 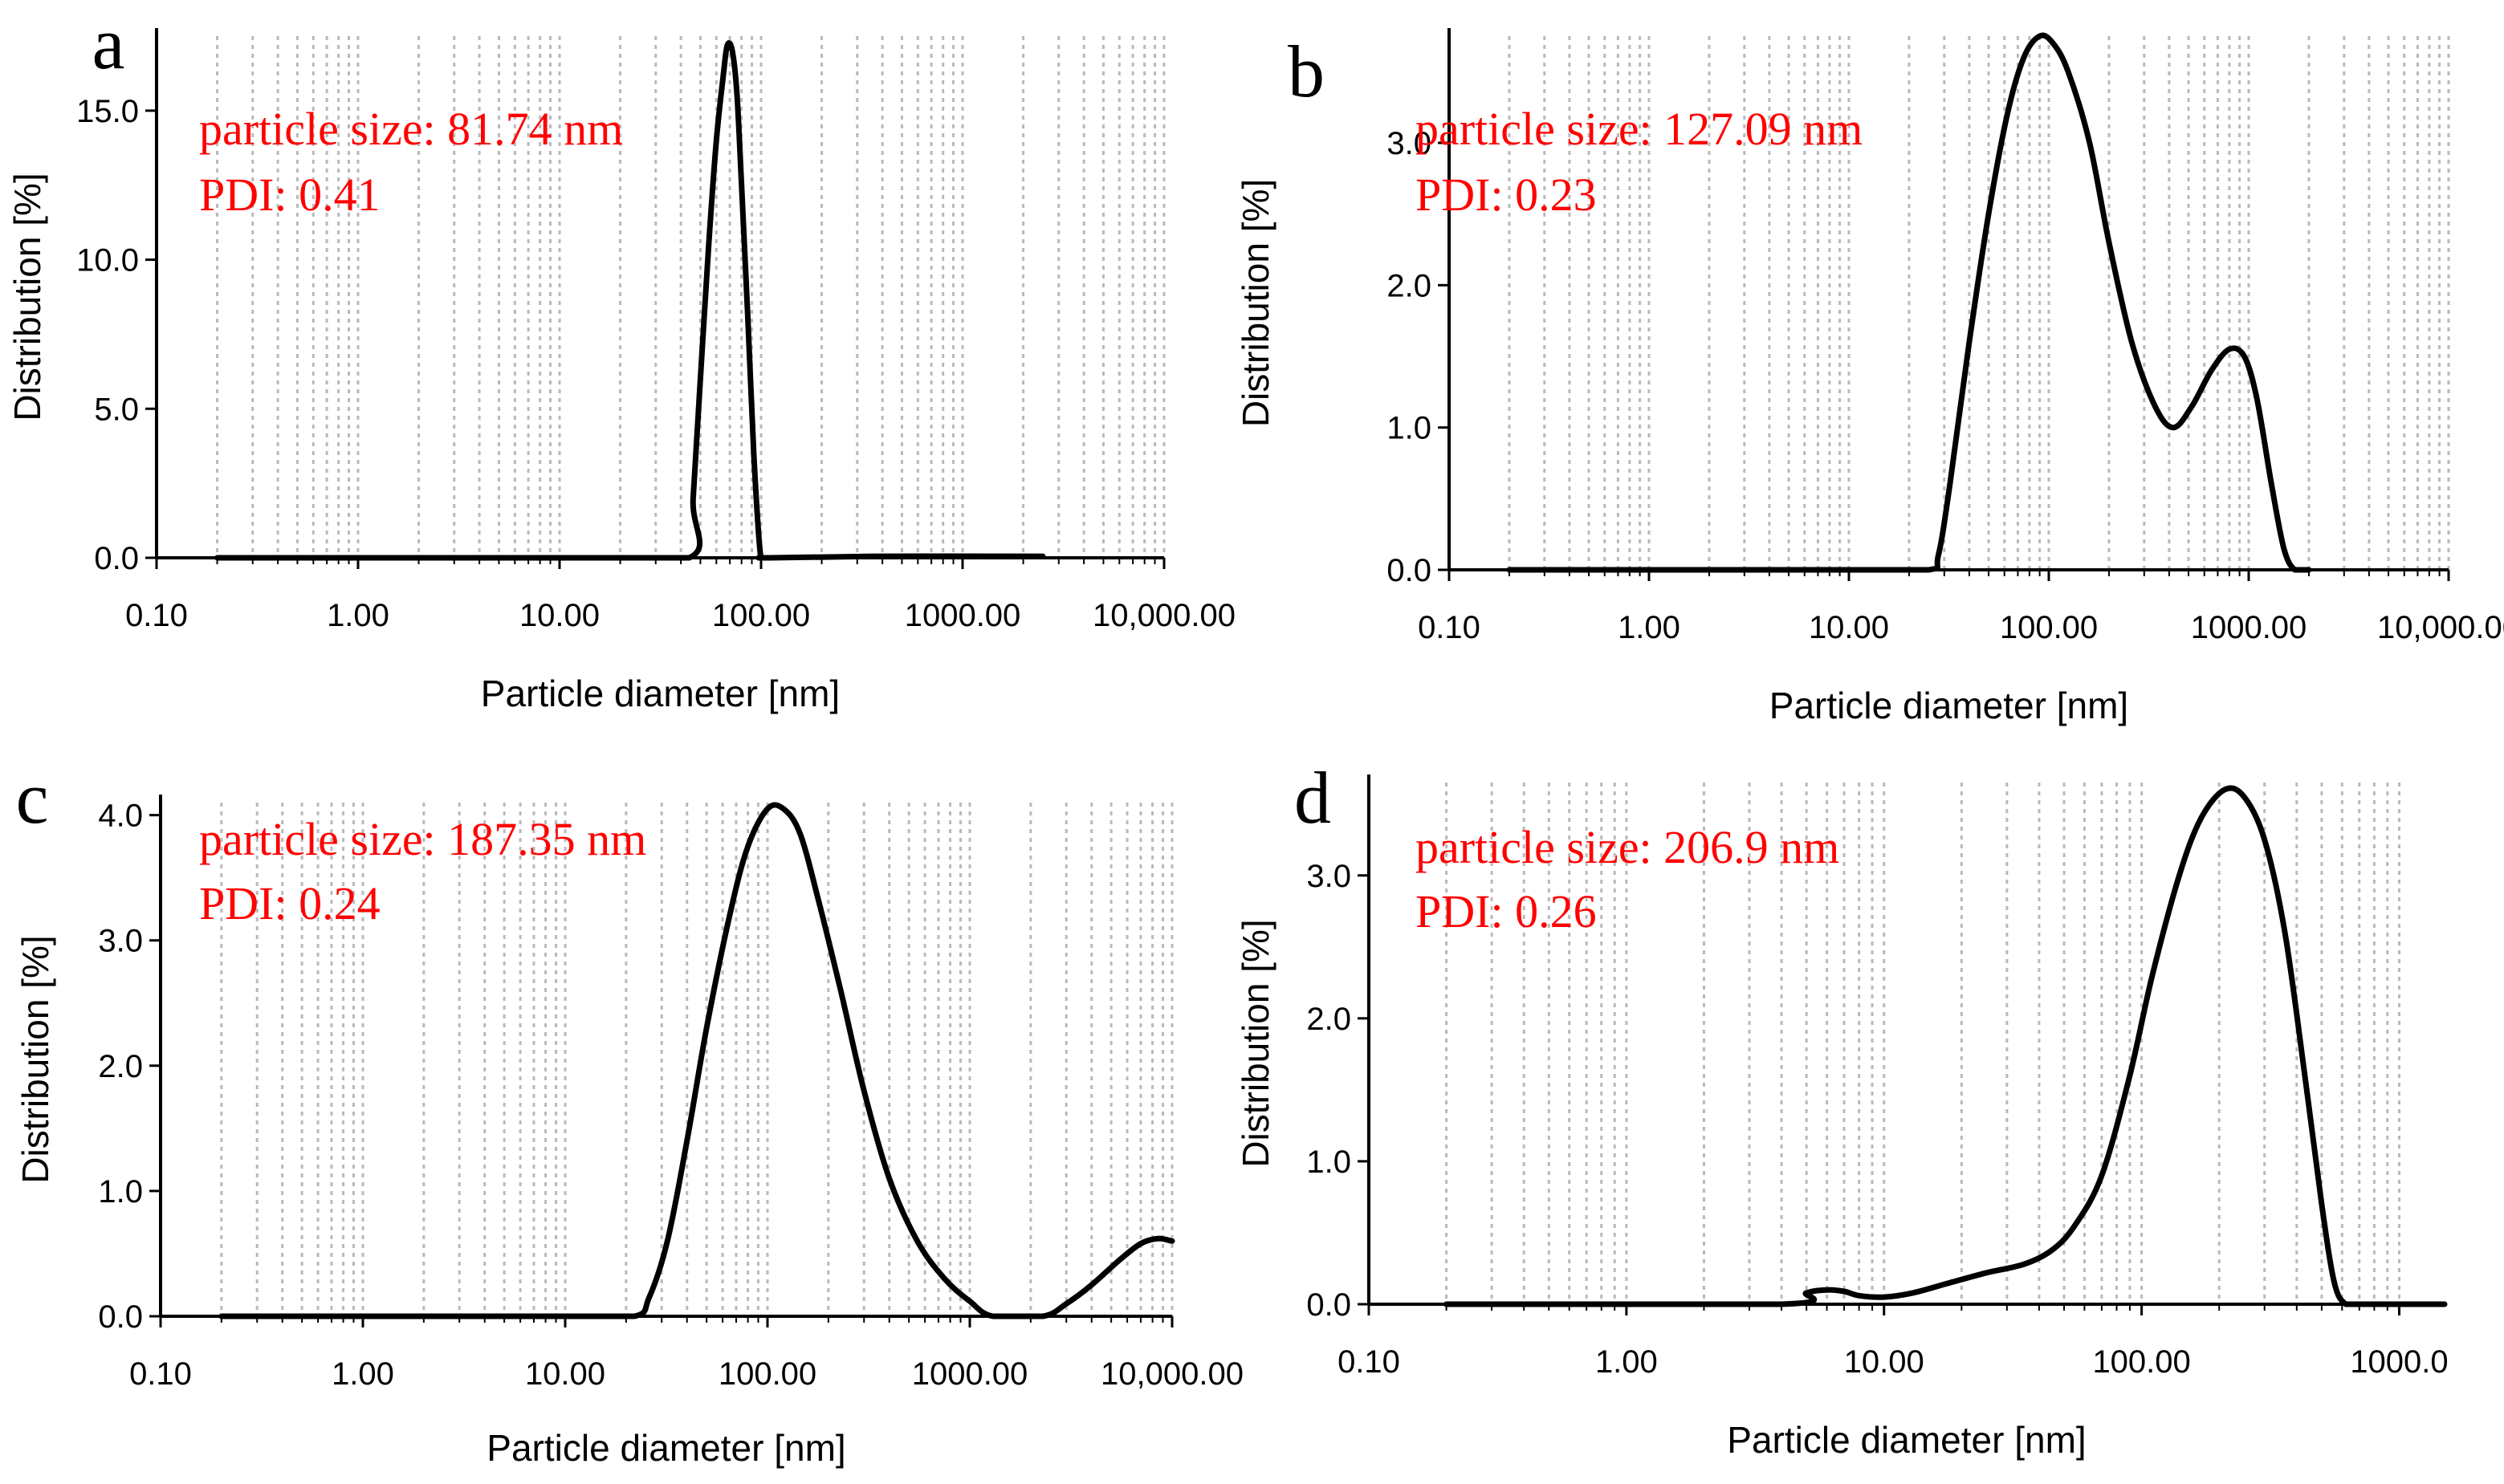 I want to click on distribution-curve-d, so click(x=1945, y=1046).